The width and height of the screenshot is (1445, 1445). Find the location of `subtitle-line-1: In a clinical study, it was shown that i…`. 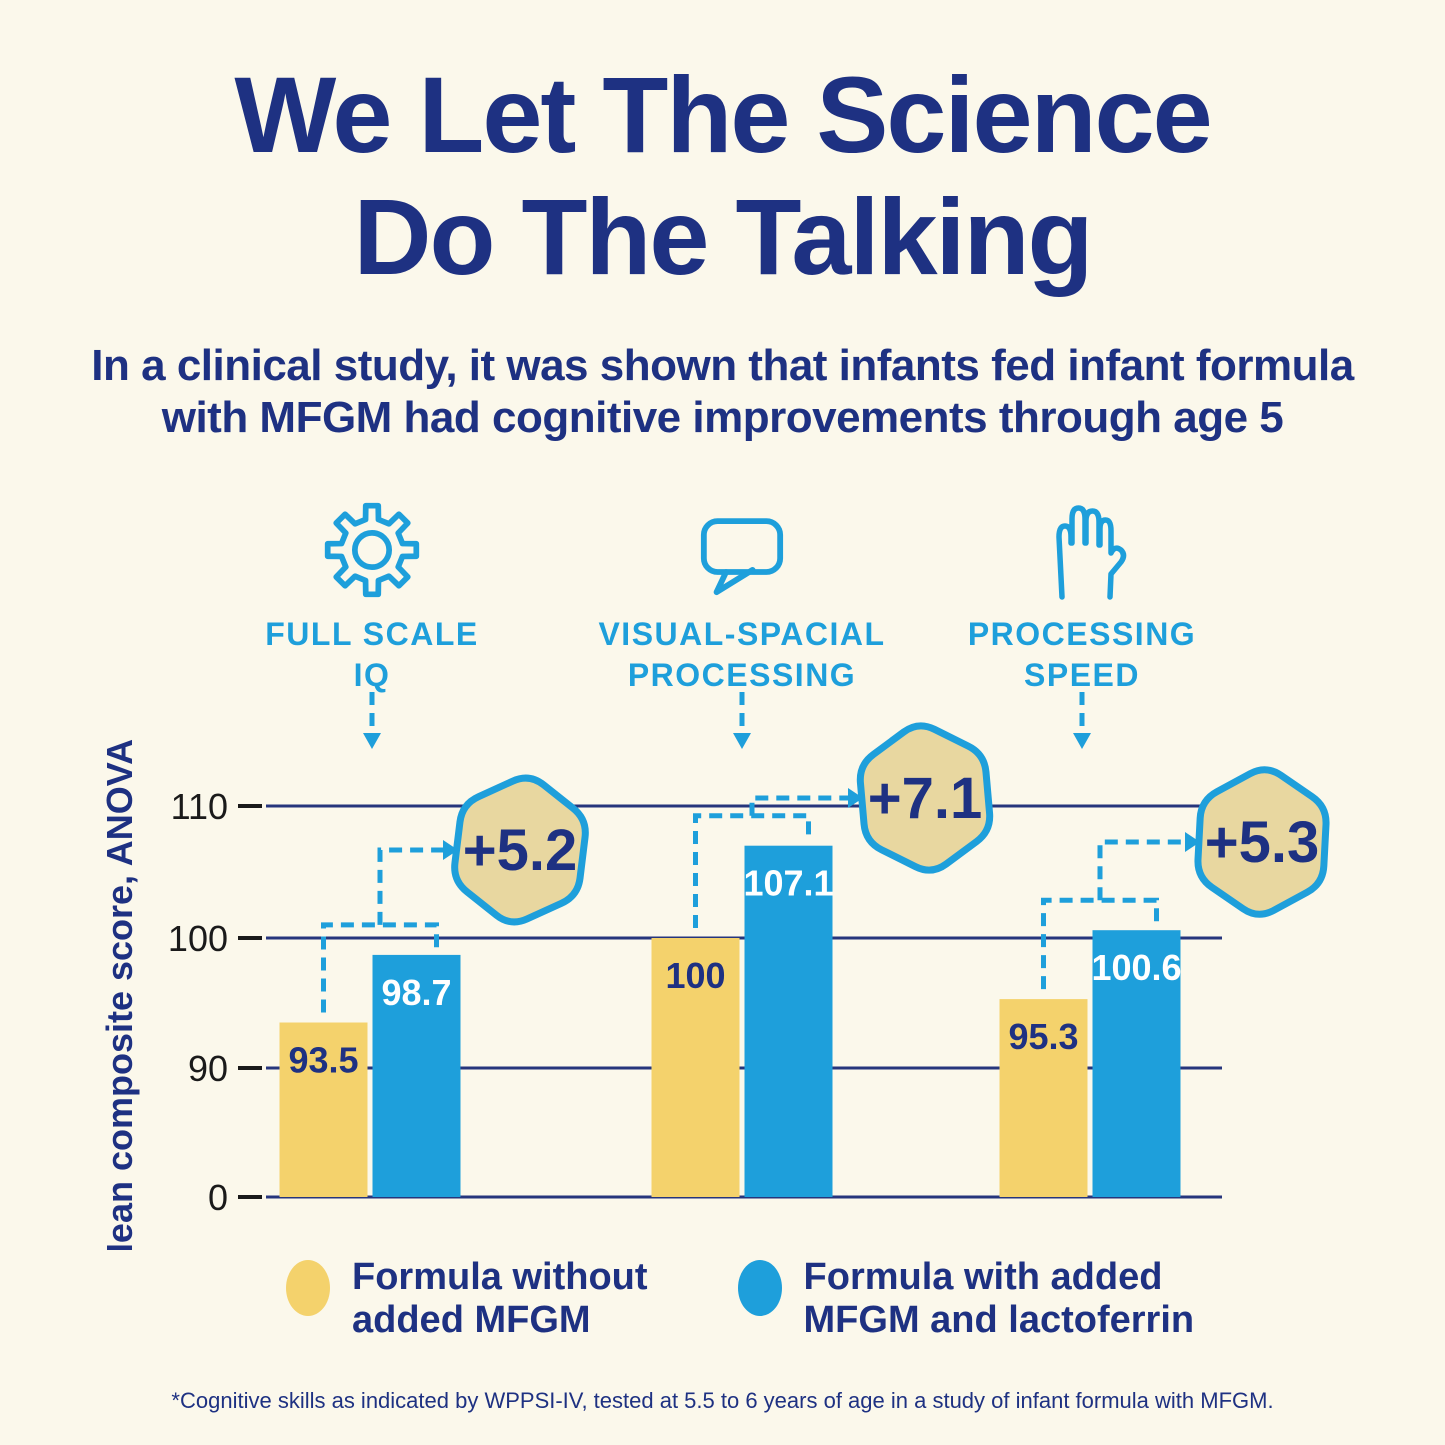

subtitle-line-1: In a clinical study, it was shown that i… is located at coordinates (722, 365).